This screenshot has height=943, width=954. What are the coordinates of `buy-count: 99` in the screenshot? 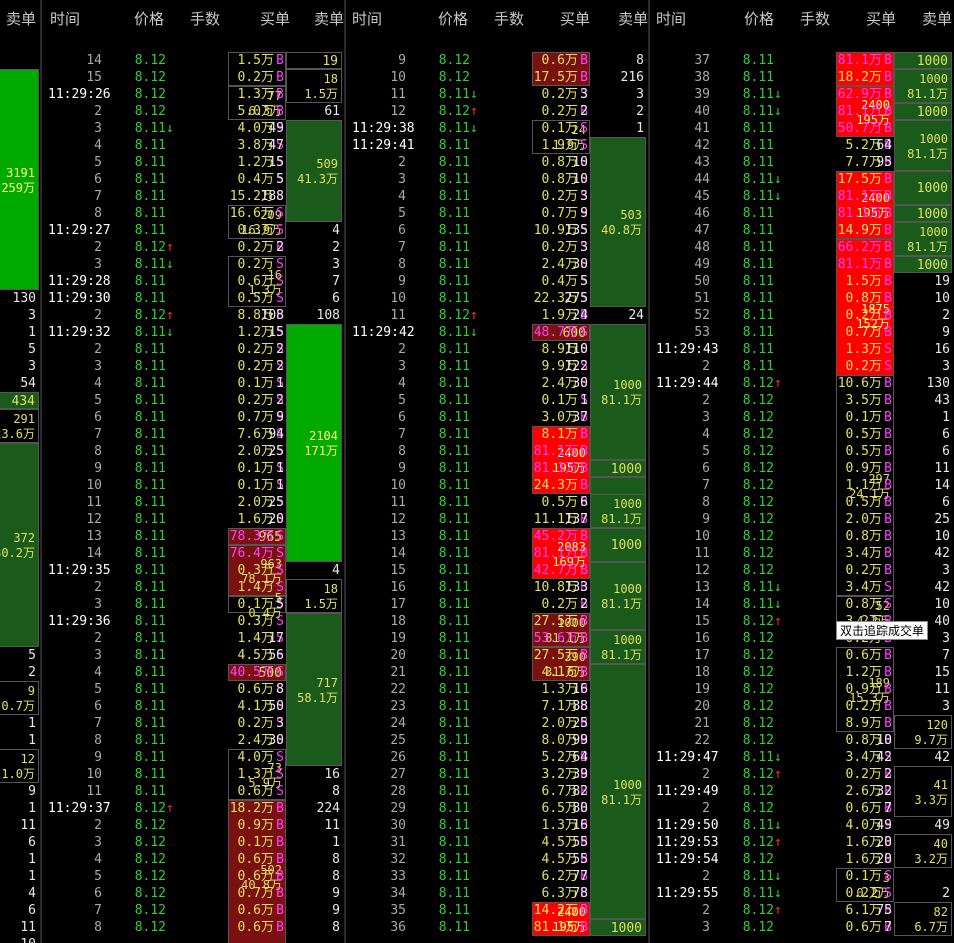 It's located at (580, 740).